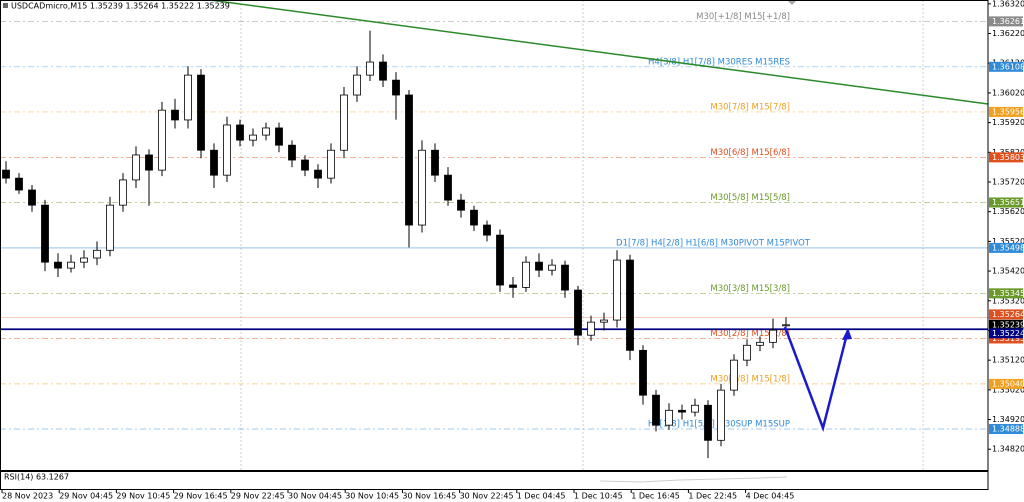 The height and width of the screenshot is (502, 1024). What do you see at coordinates (719, 62) in the screenshot?
I see `level-label: H4[3/8] H1[7/8] M30RES M15RES` at bounding box center [719, 62].